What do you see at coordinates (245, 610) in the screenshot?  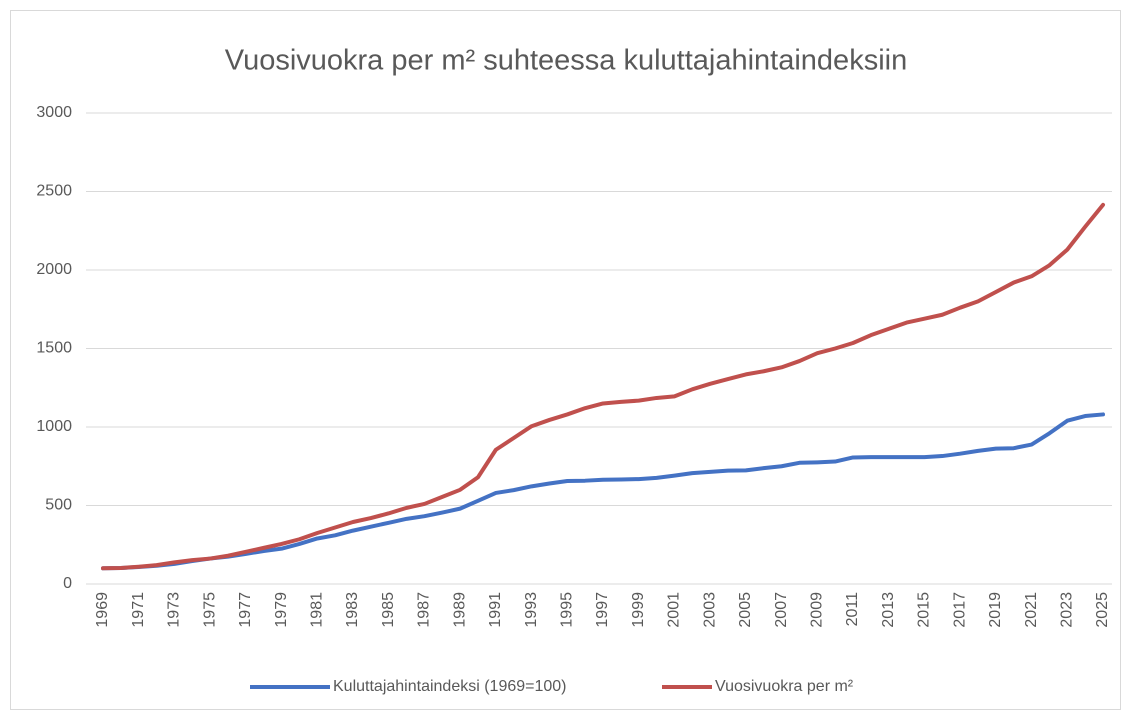 I see `x-tick-label: 1977` at bounding box center [245, 610].